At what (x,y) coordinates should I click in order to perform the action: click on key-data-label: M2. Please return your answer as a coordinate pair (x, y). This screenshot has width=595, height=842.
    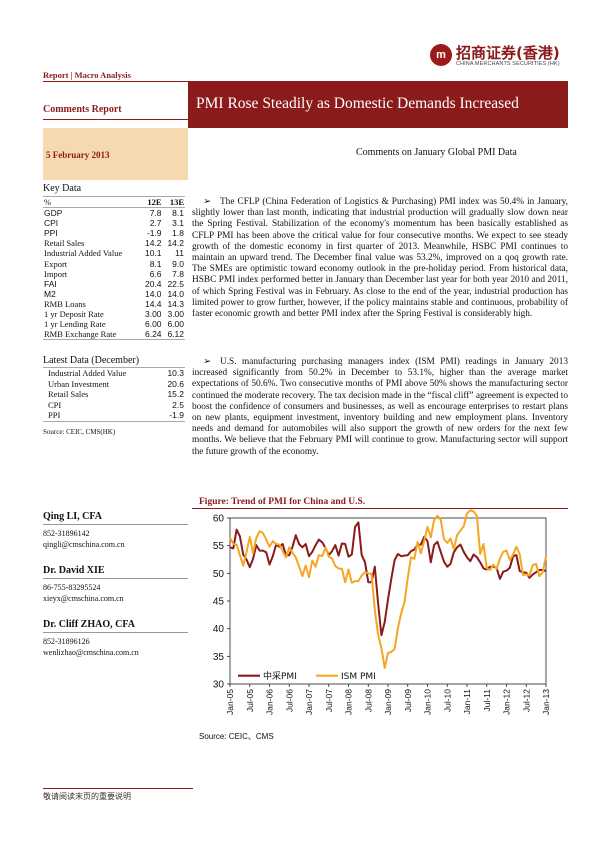
    Looking at the image, I should click on (50, 293).